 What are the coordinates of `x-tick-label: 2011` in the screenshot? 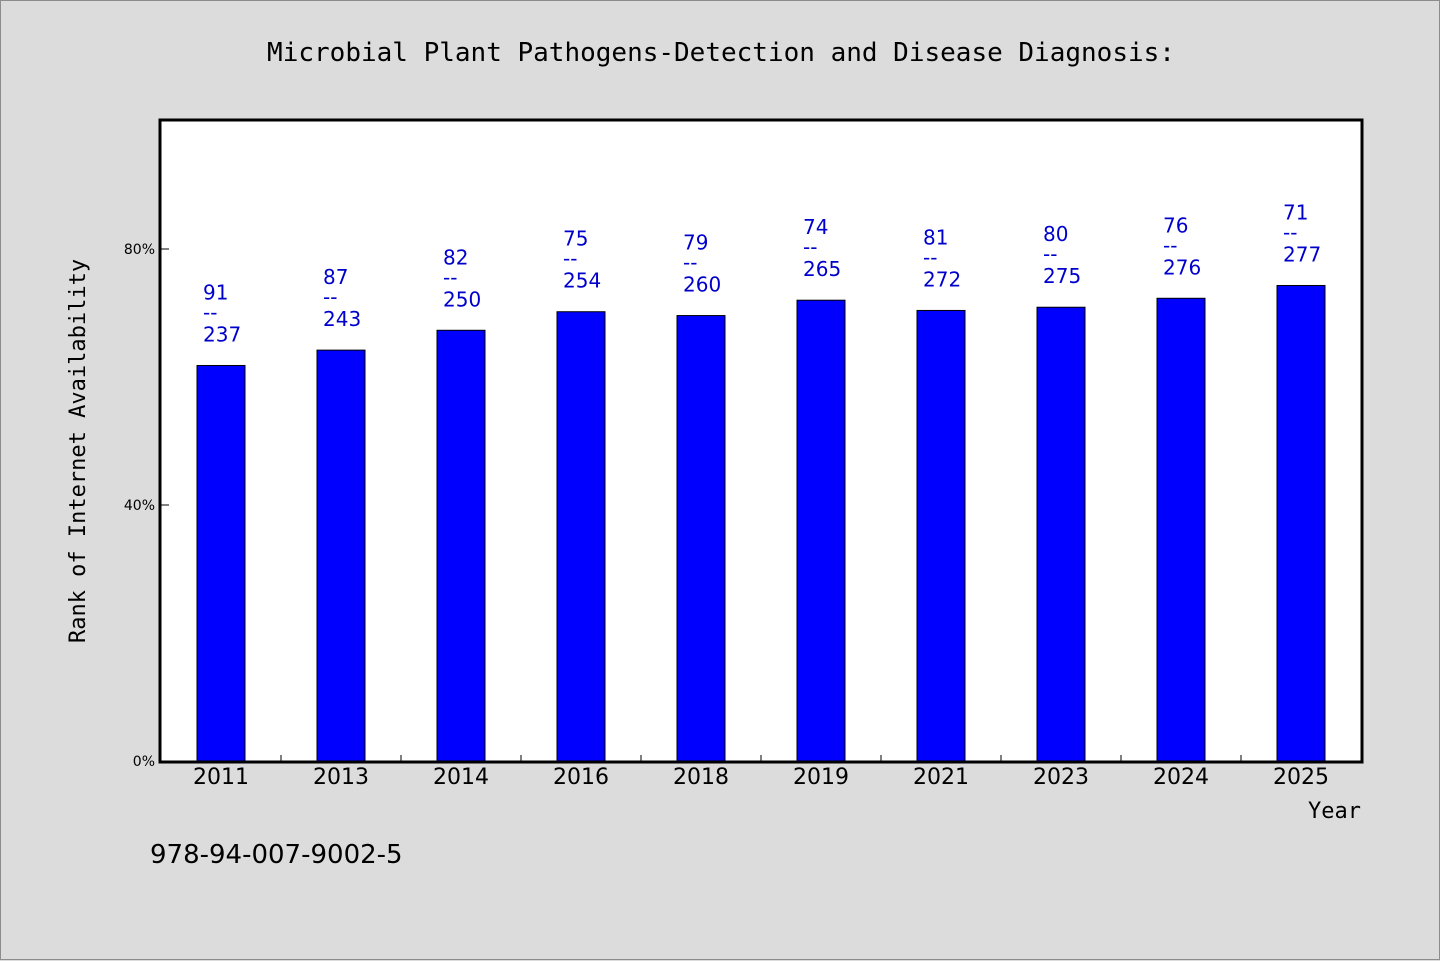 It's located at (221, 777).